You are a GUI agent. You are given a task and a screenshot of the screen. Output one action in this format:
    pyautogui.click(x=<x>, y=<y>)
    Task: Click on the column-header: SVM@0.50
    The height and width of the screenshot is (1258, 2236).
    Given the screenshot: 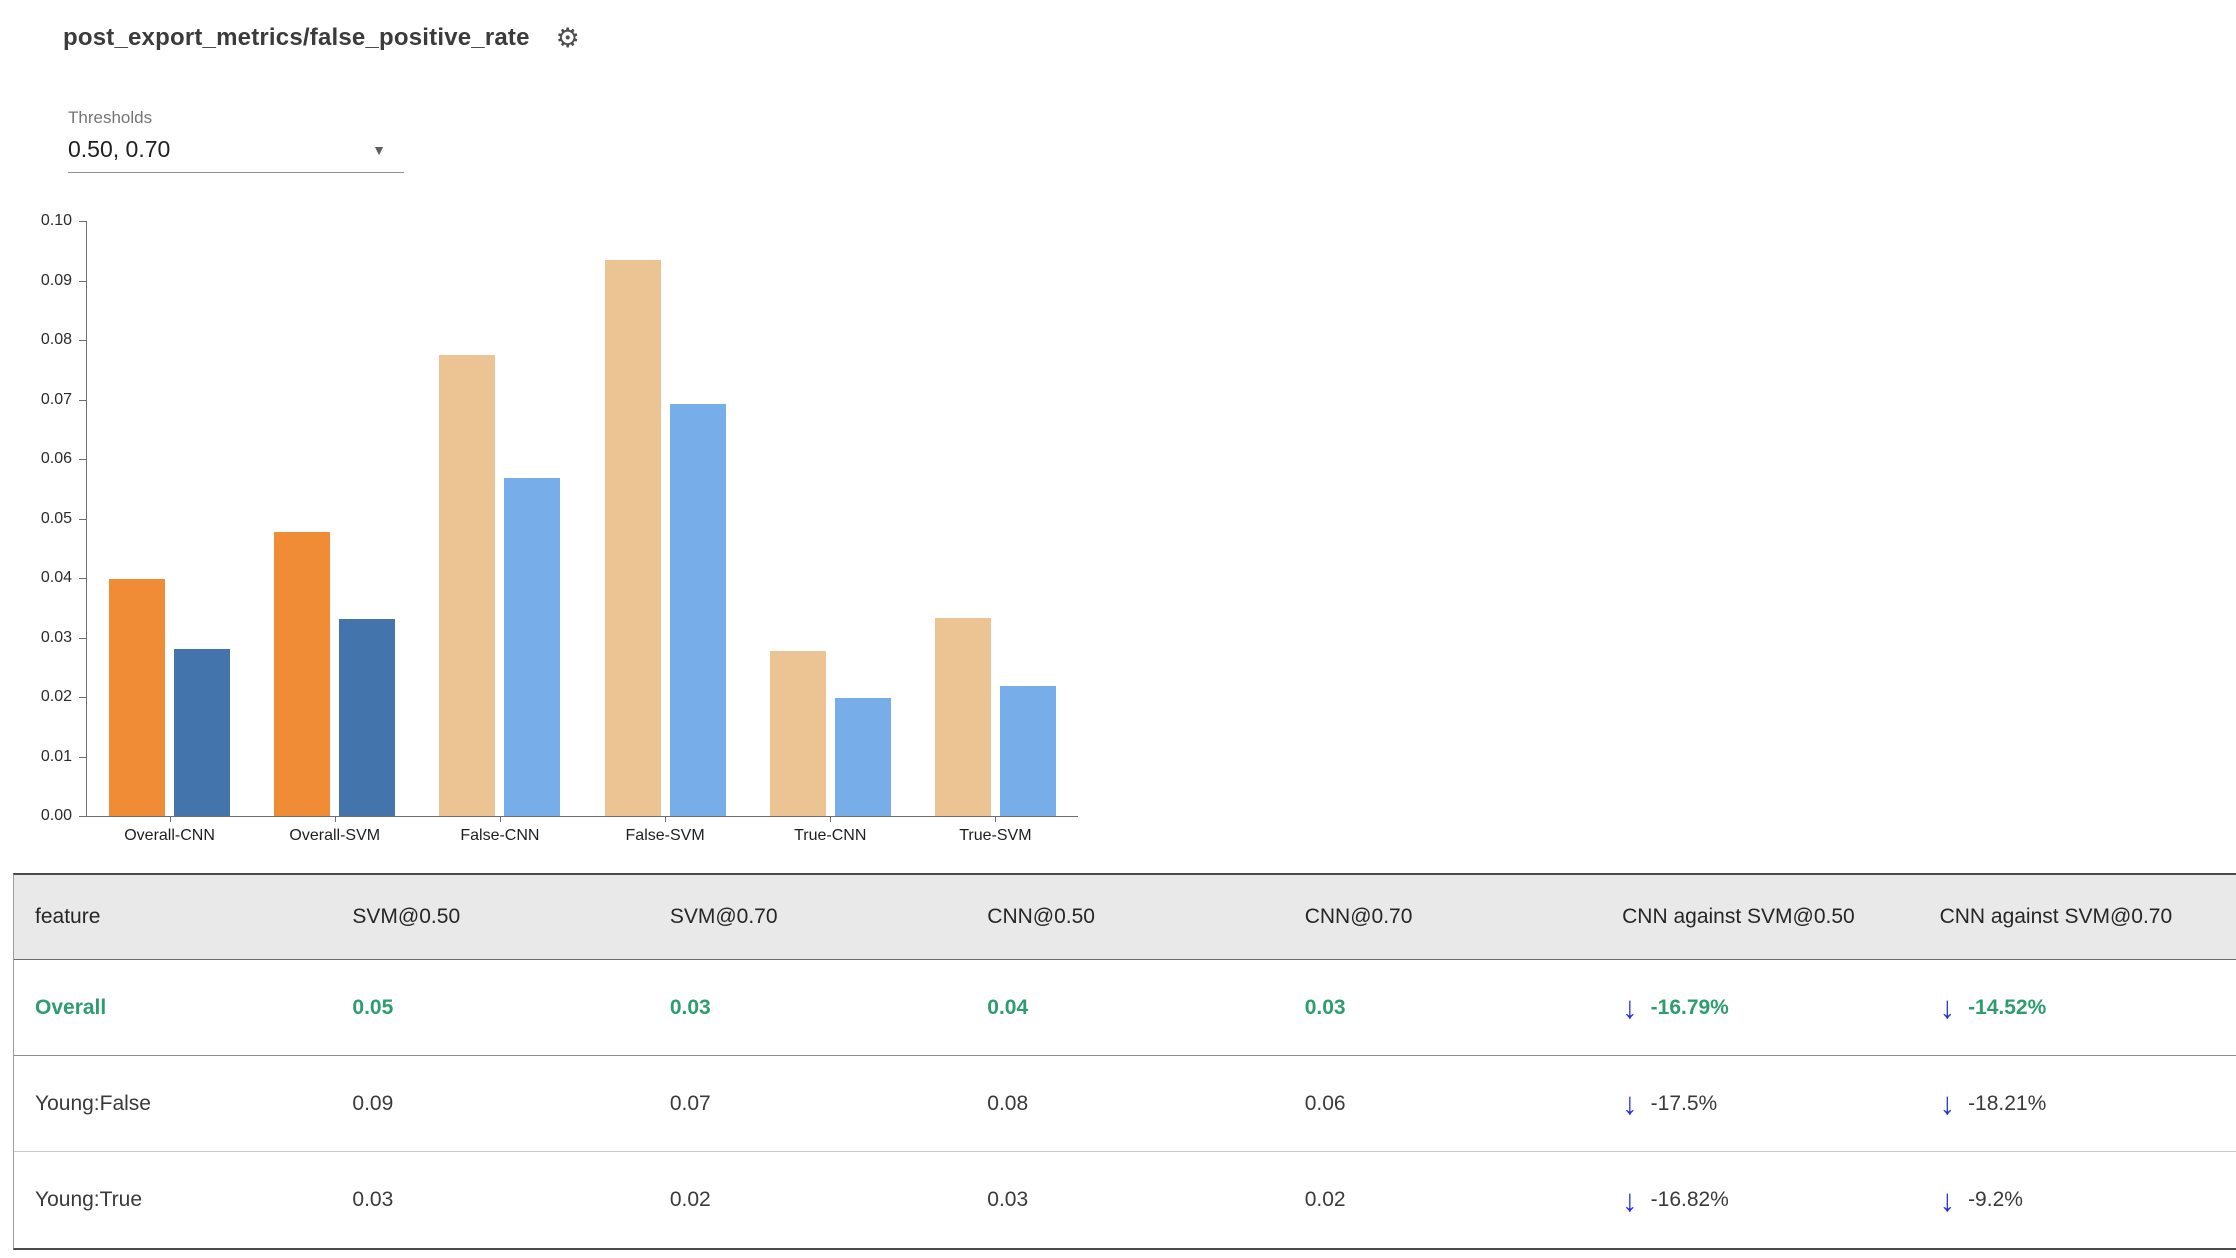 What is the action you would take?
    pyautogui.click(x=406, y=916)
    